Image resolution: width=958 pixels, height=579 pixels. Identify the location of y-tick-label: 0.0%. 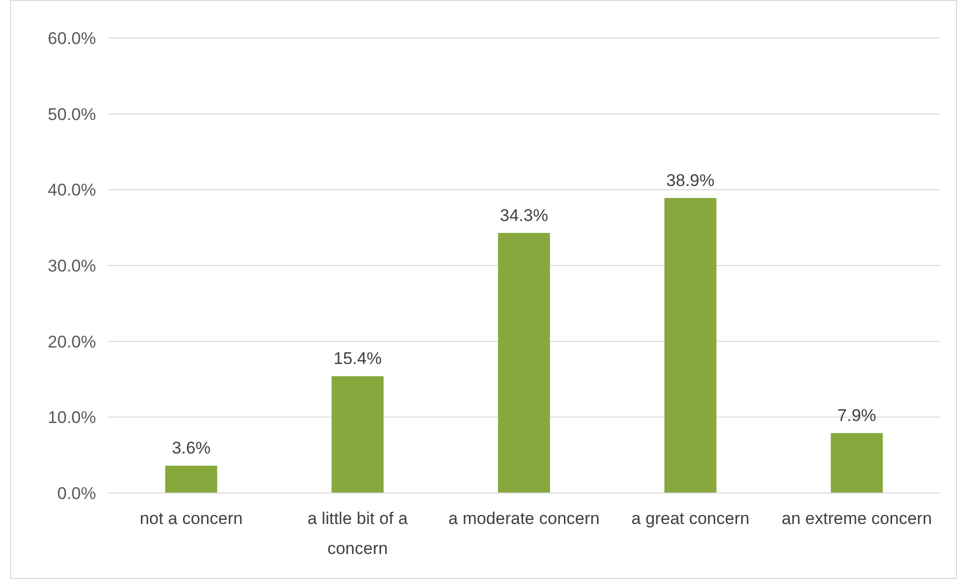
(76, 493).